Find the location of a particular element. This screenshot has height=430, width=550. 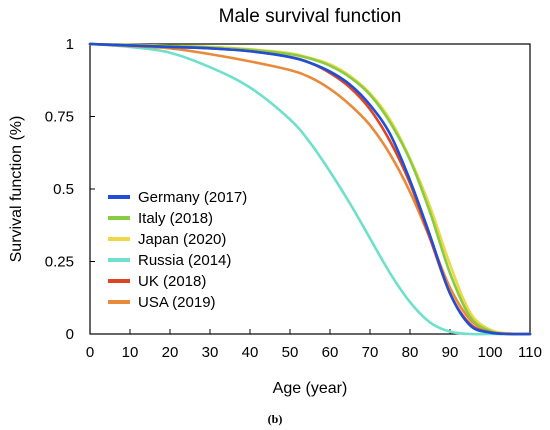

x-tick-label: 110 is located at coordinates (530, 352).